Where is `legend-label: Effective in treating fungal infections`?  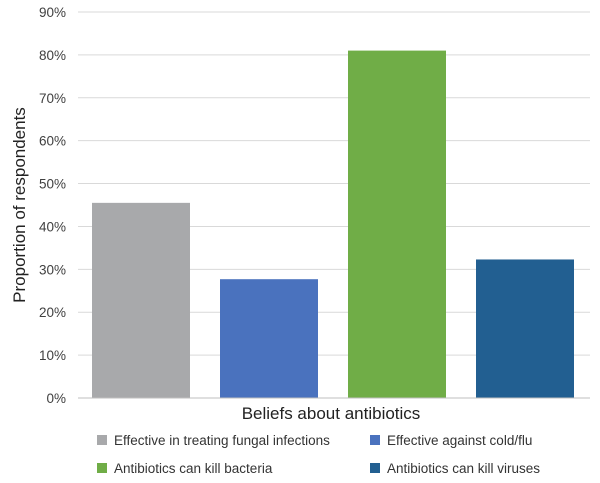 legend-label: Effective in treating fungal infections is located at coordinates (222, 440).